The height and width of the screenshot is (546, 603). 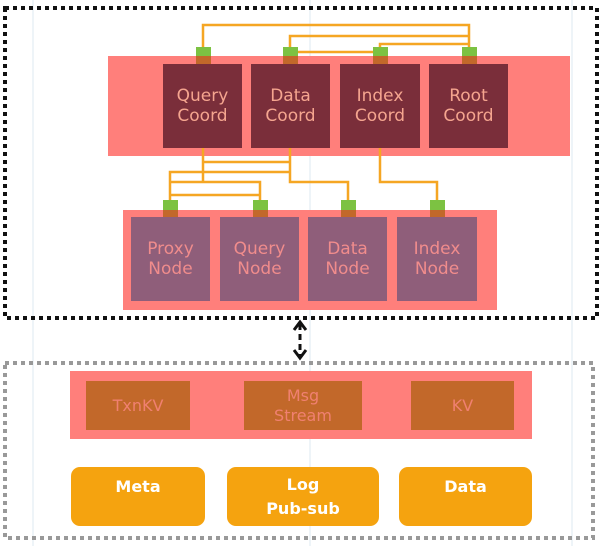 I want to click on root-coord-box: Root Coord, so click(x=468, y=106).